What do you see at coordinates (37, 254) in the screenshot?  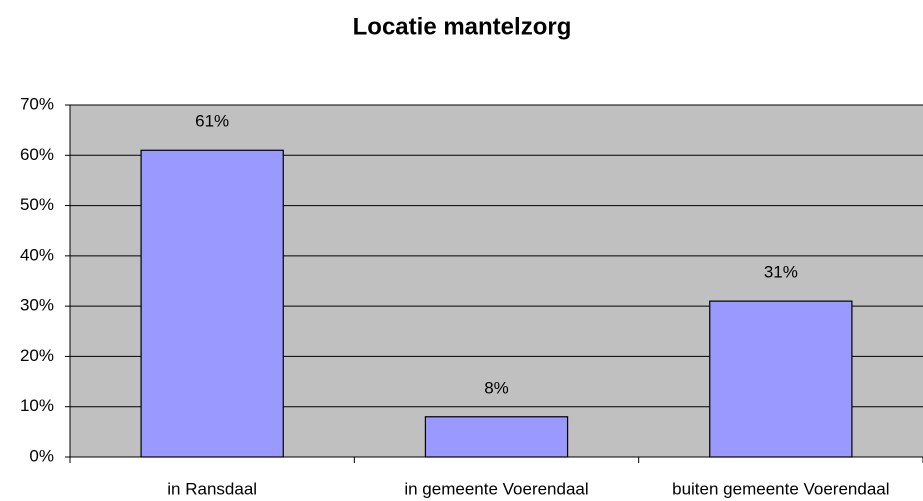 I see `y-tick-label: 40%` at bounding box center [37, 254].